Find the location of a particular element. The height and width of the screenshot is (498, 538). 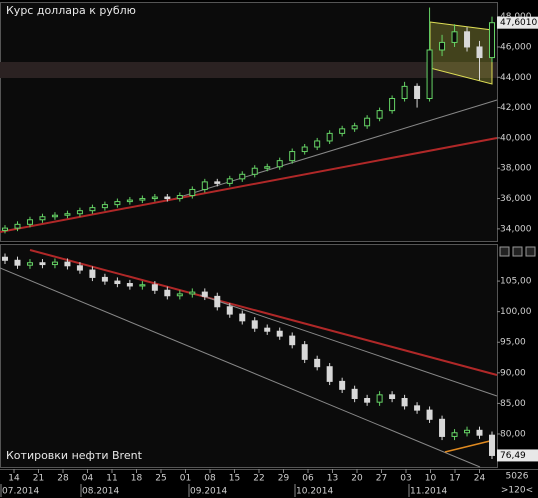

x-tick-label: 06 is located at coordinates (308, 479).